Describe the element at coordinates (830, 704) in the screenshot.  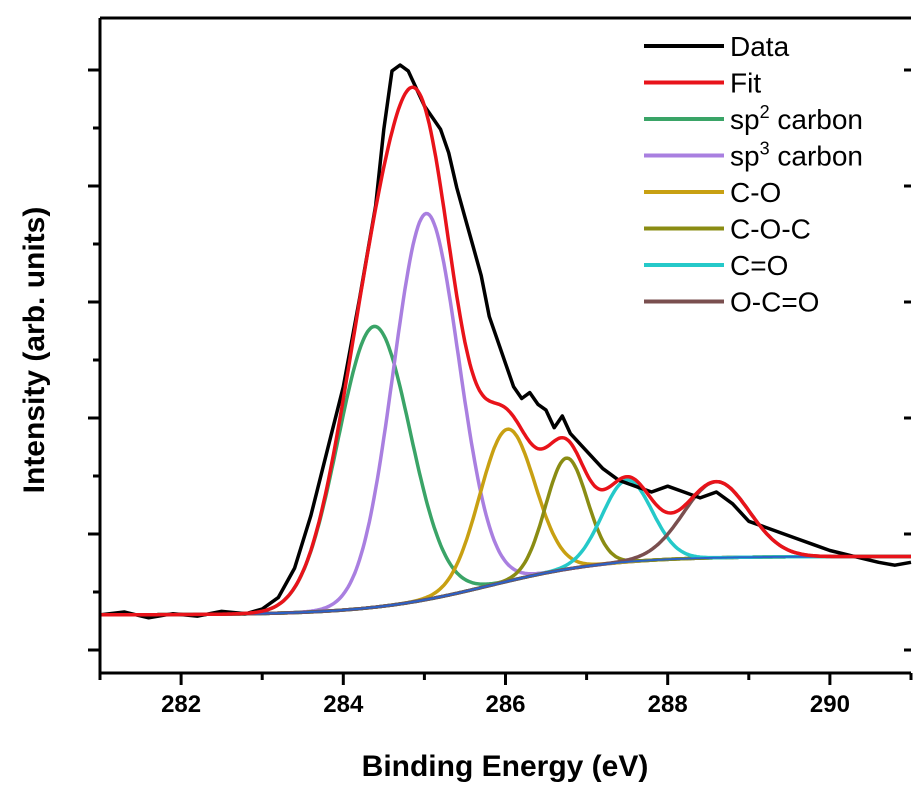
I see `x-tick-label: 290` at that location.